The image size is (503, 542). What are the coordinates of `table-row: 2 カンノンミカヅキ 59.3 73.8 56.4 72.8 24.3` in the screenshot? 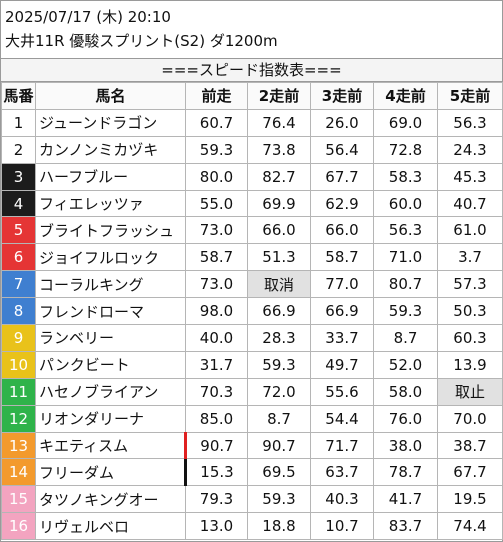 It's located at (252, 149).